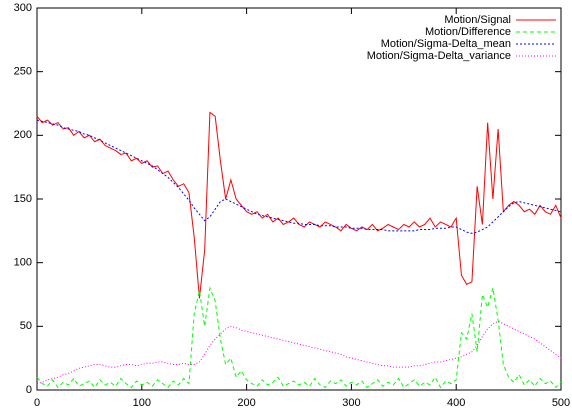 This screenshot has height=412, width=572. What do you see at coordinates (439, 56) in the screenshot?
I see `legend-label: Motion/Sigma-Delta_variance` at bounding box center [439, 56].